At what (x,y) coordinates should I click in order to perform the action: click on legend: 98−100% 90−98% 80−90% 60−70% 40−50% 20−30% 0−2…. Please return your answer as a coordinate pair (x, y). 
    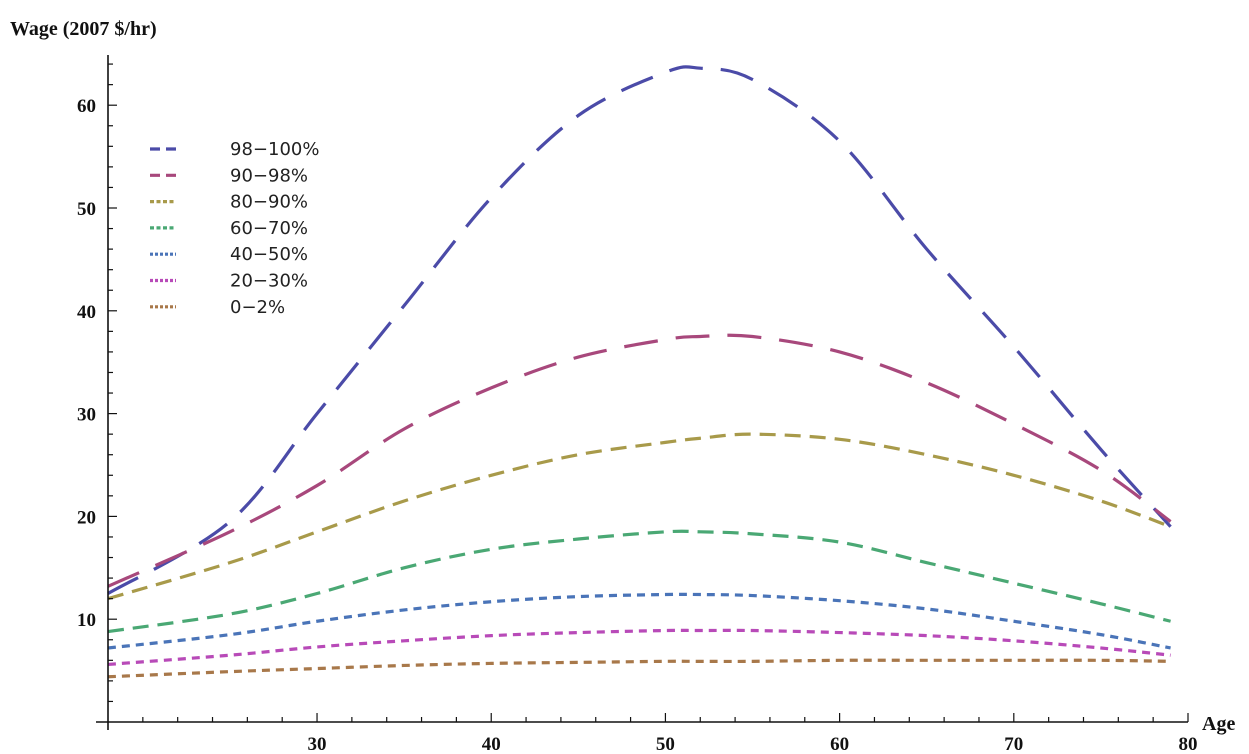
    Looking at the image, I should click on (234, 228).